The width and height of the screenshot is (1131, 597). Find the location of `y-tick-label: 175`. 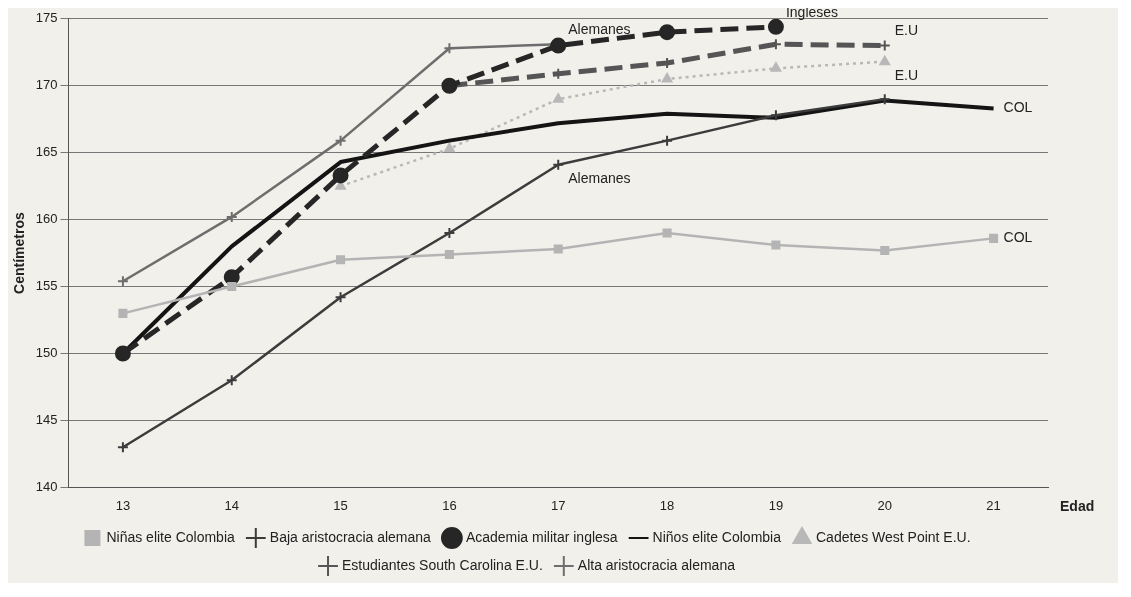

y-tick-label: 175 is located at coordinates (46, 18).